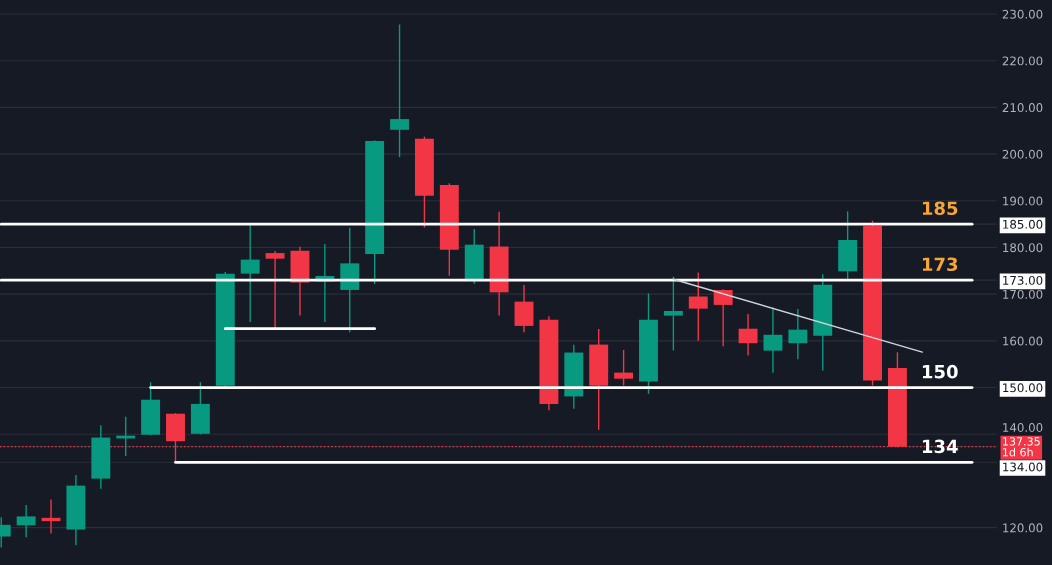  What do you see at coordinates (1022, 154) in the screenshot?
I see `y-tick-label: 200.00` at bounding box center [1022, 154].